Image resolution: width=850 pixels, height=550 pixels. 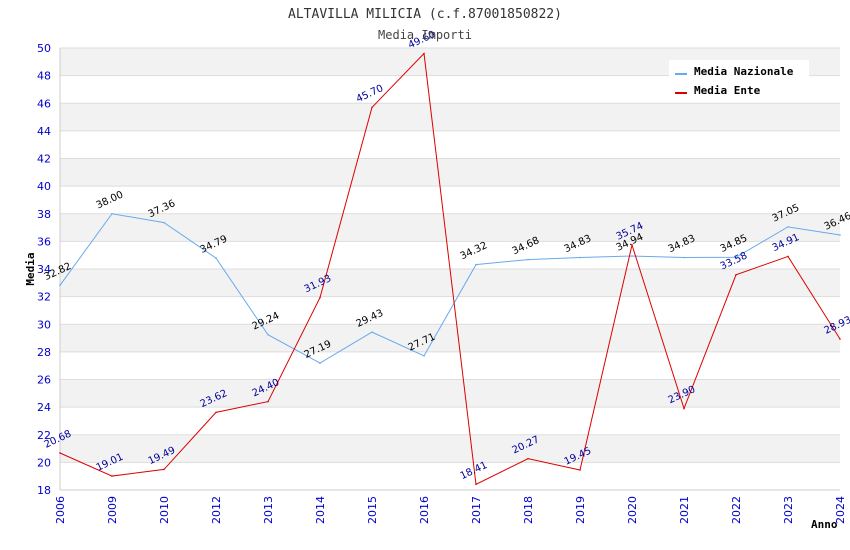 What do you see at coordinates (44, 462) in the screenshot?
I see `y-tick-label: 20` at bounding box center [44, 462].